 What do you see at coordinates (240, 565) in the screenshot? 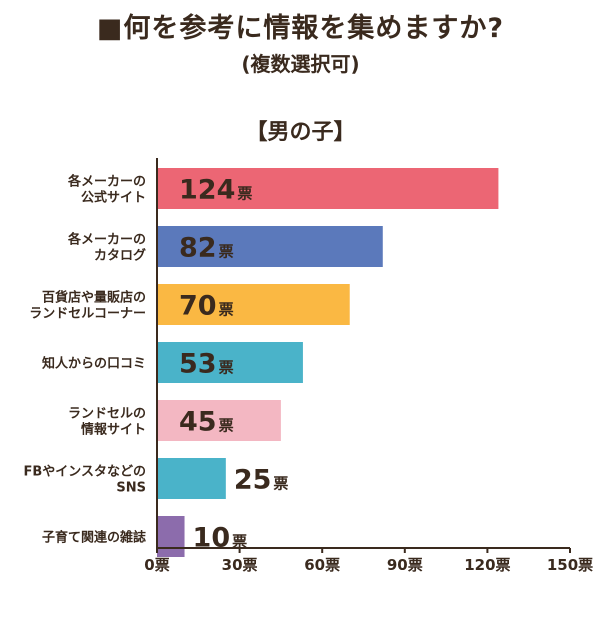
I see `x-tick-label: 30票` at bounding box center [240, 565].